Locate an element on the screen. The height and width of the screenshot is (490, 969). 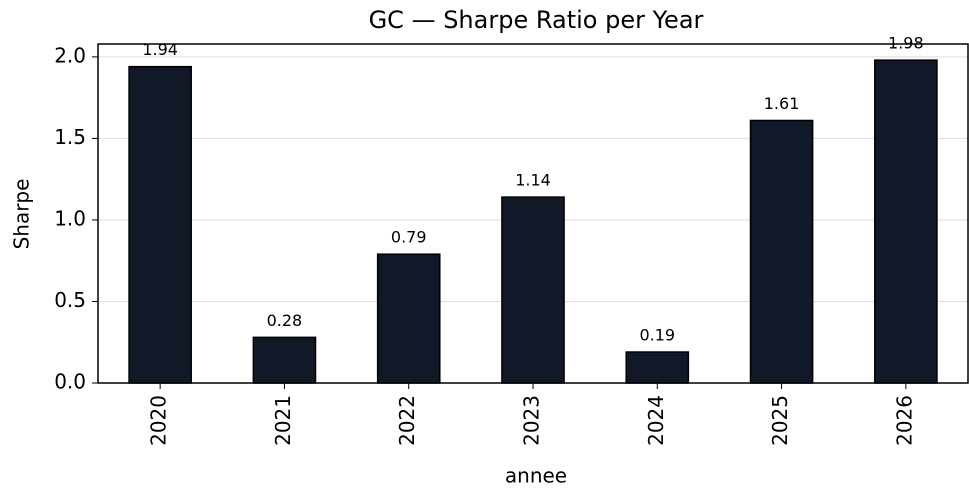
x-tick-label: 2022 is located at coordinates (407, 420).